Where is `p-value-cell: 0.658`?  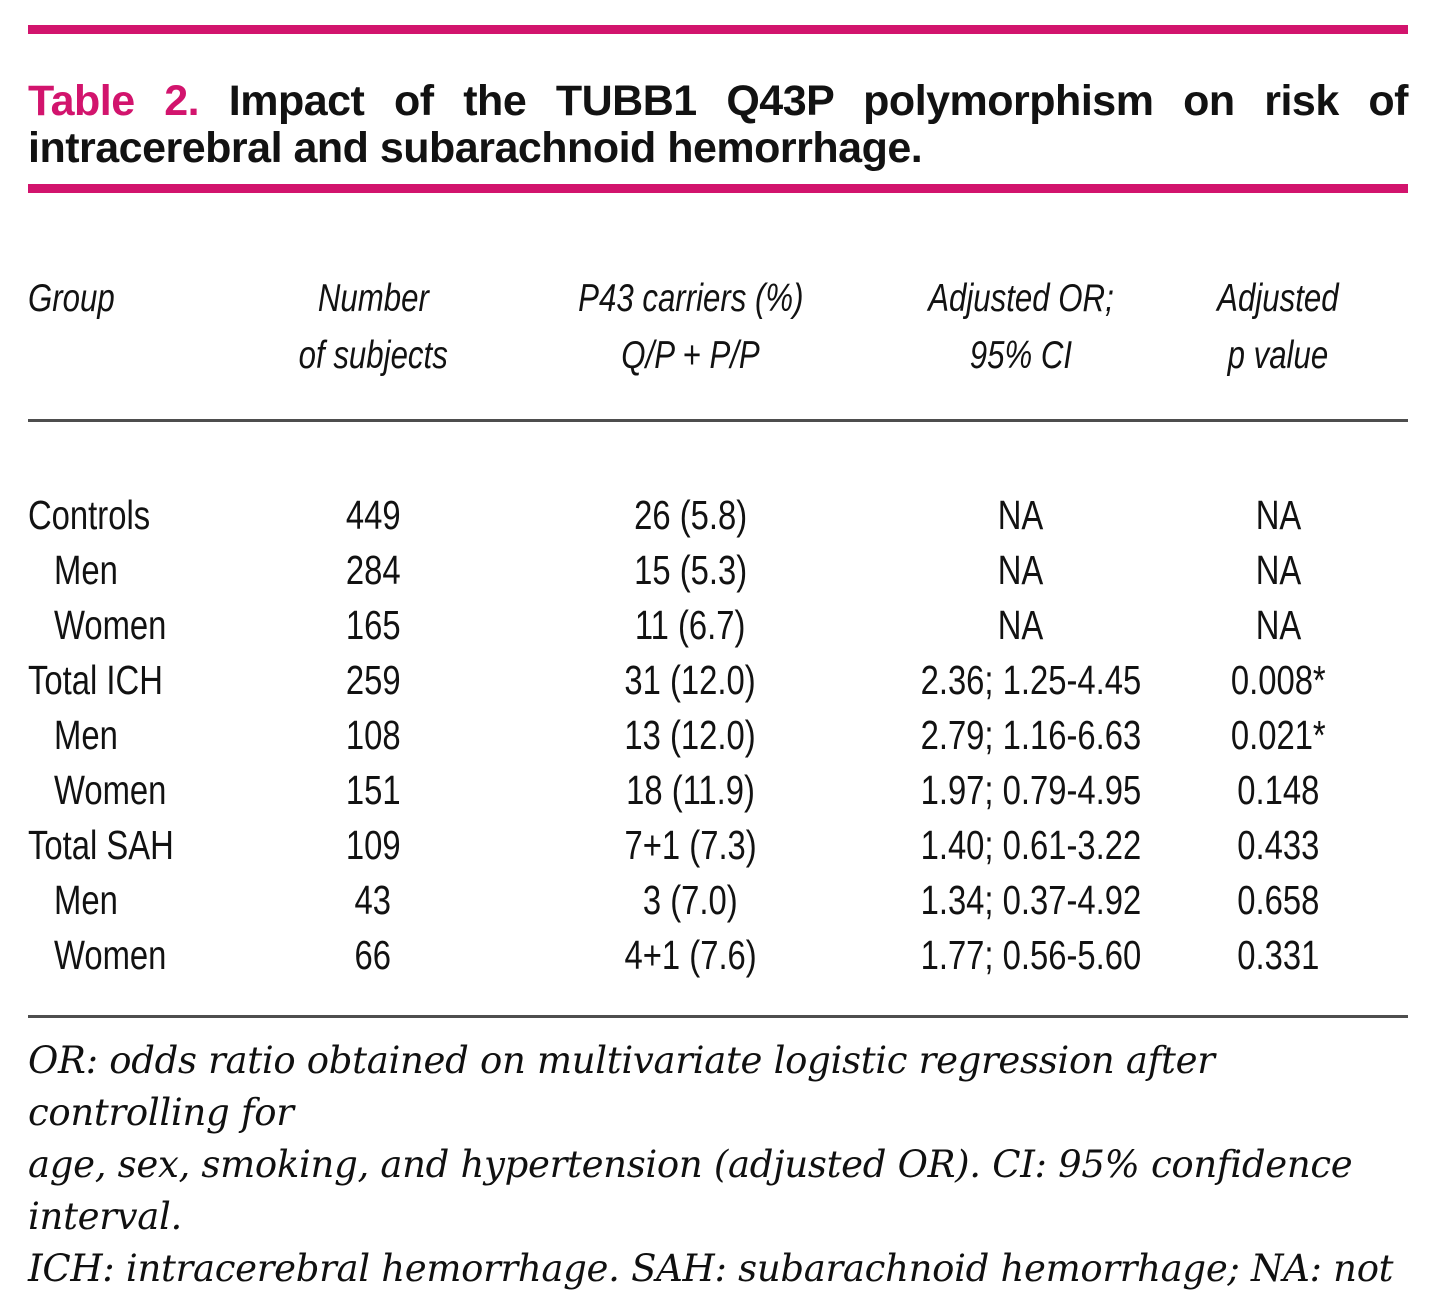 p-value-cell: 0.658 is located at coordinates (1278, 900).